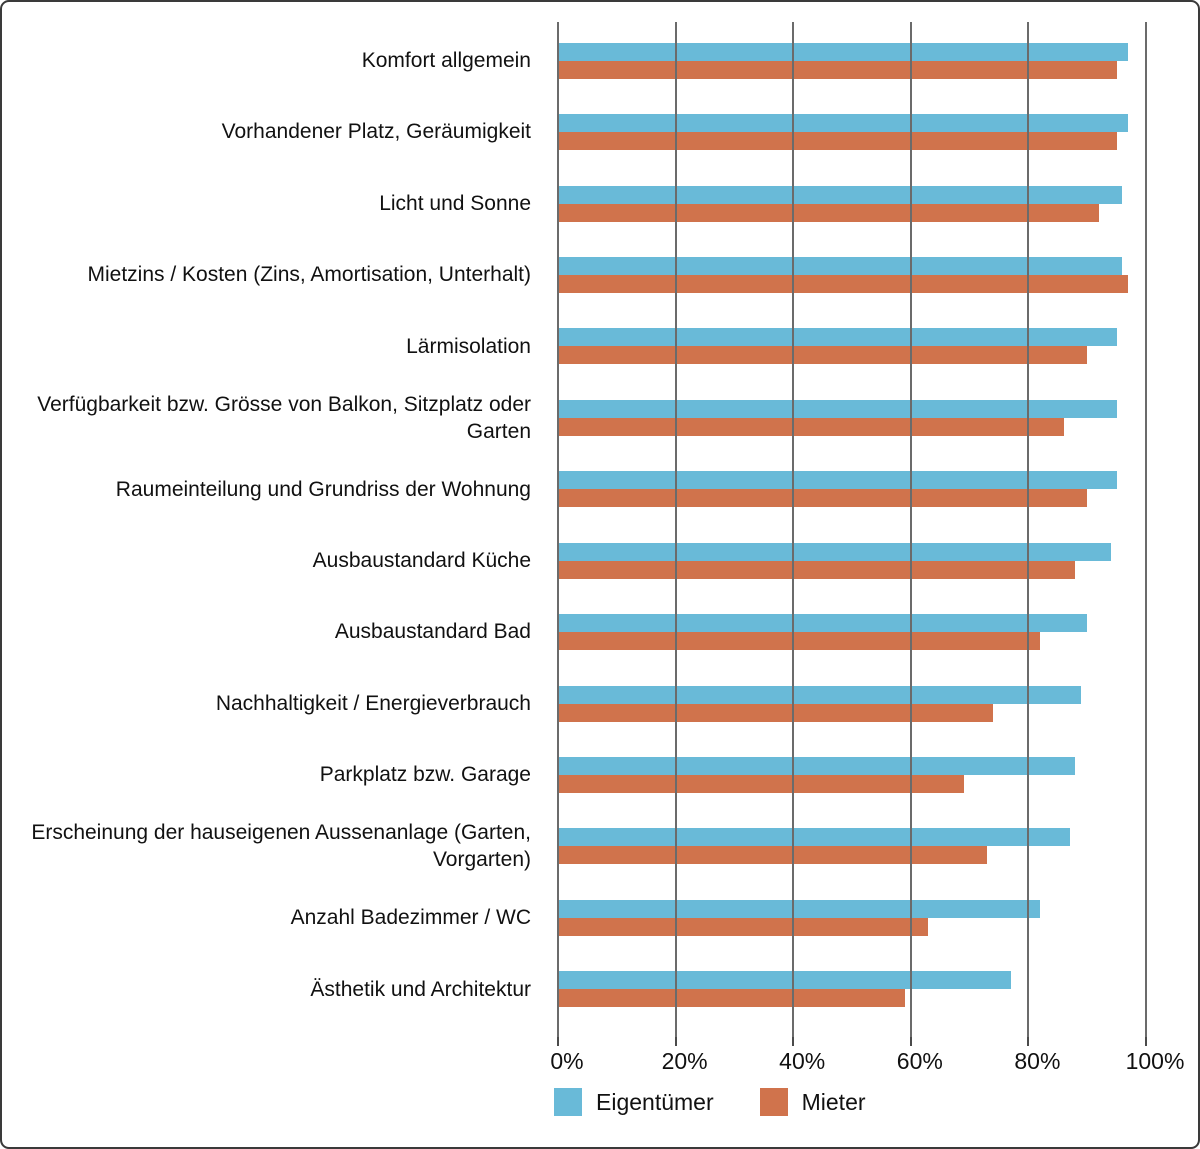 Image resolution: width=1200 pixels, height=1149 pixels. I want to click on category-label: Komfort allgemein, so click(446, 61).